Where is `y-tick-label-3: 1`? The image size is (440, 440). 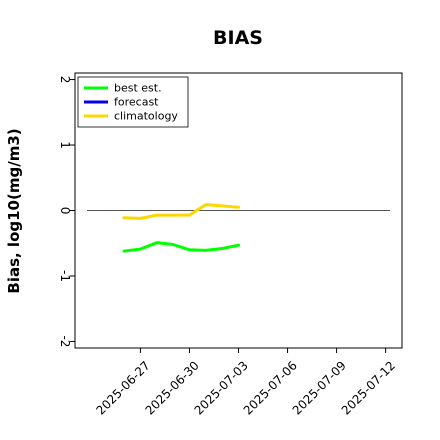 y-tick-label-3: 1 is located at coordinates (65, 145).